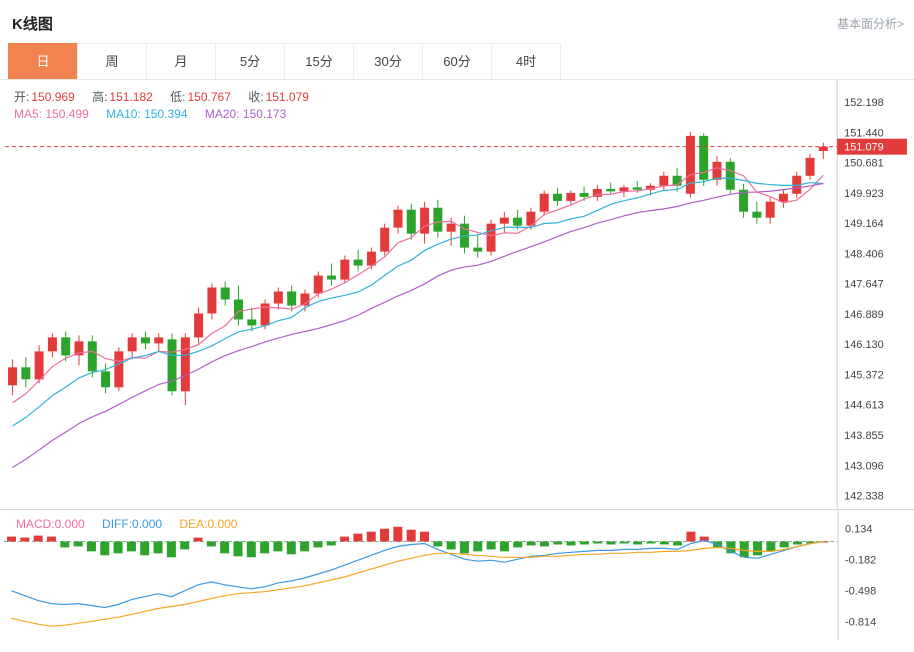 The image size is (914, 652). What do you see at coordinates (112, 61) in the screenshot?
I see `tab-week: 周` at bounding box center [112, 61].